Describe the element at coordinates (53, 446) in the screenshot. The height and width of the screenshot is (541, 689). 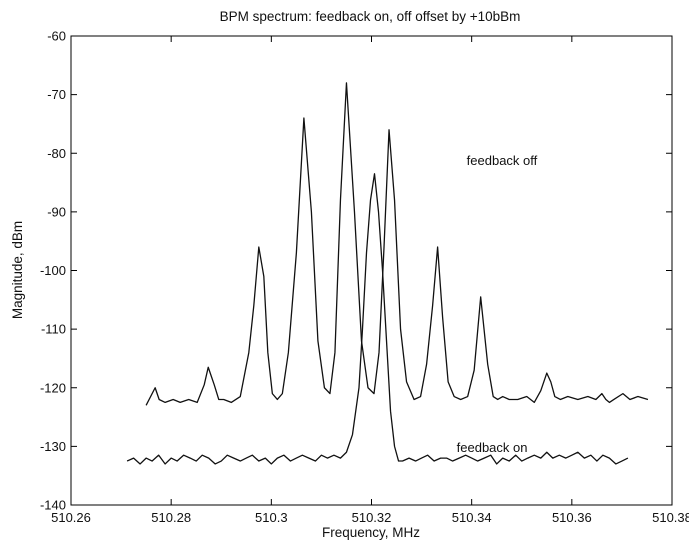
I see `y-tick-label: -130` at that location.